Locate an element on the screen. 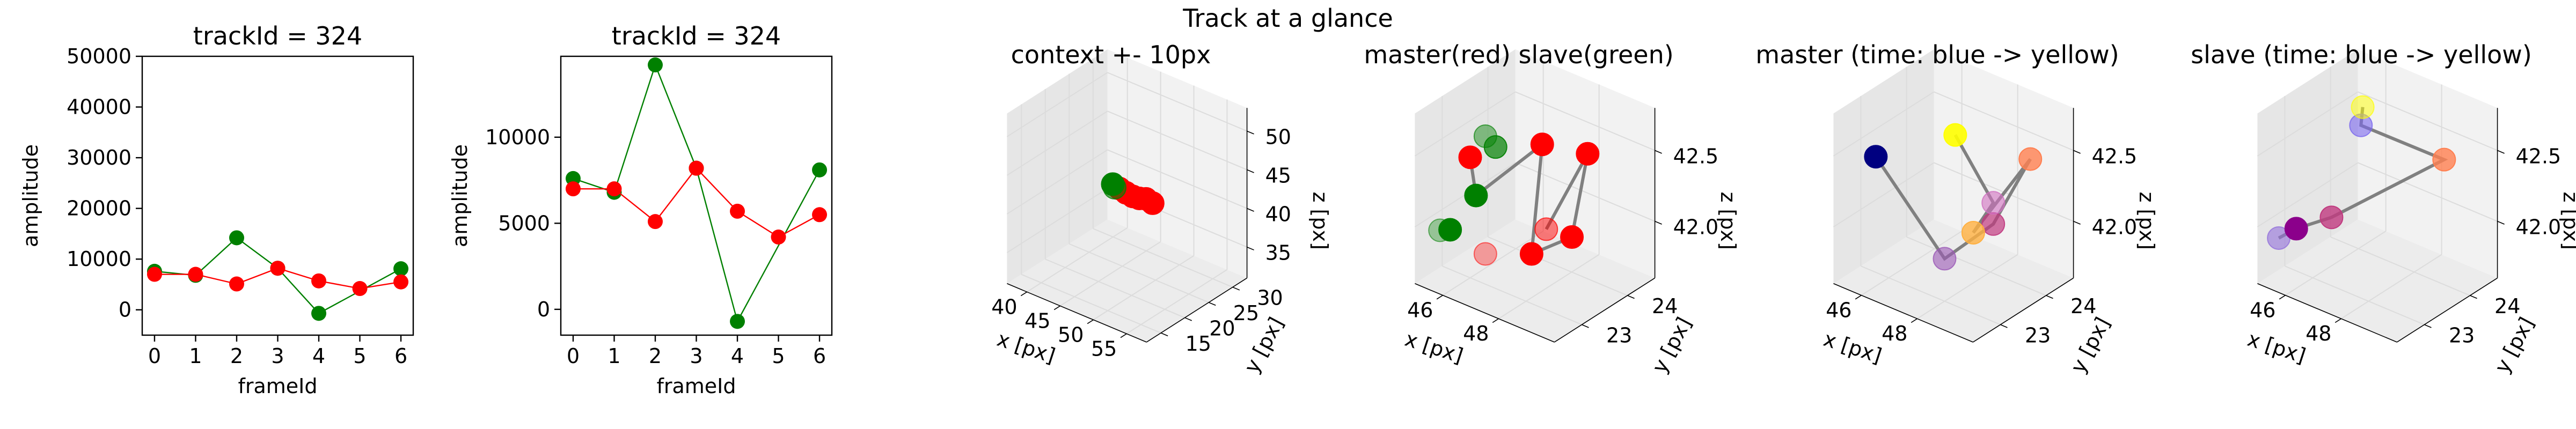 This screenshot has height=429, width=2576. pane-floor is located at coordinates (1127, 280).